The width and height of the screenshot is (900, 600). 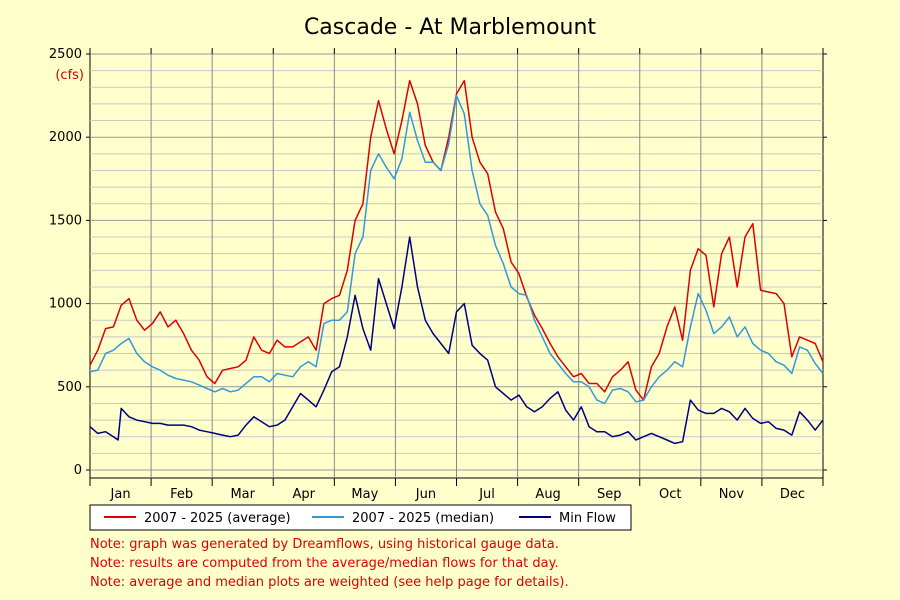 I want to click on x-tick-label: Jul, so click(x=486, y=494).